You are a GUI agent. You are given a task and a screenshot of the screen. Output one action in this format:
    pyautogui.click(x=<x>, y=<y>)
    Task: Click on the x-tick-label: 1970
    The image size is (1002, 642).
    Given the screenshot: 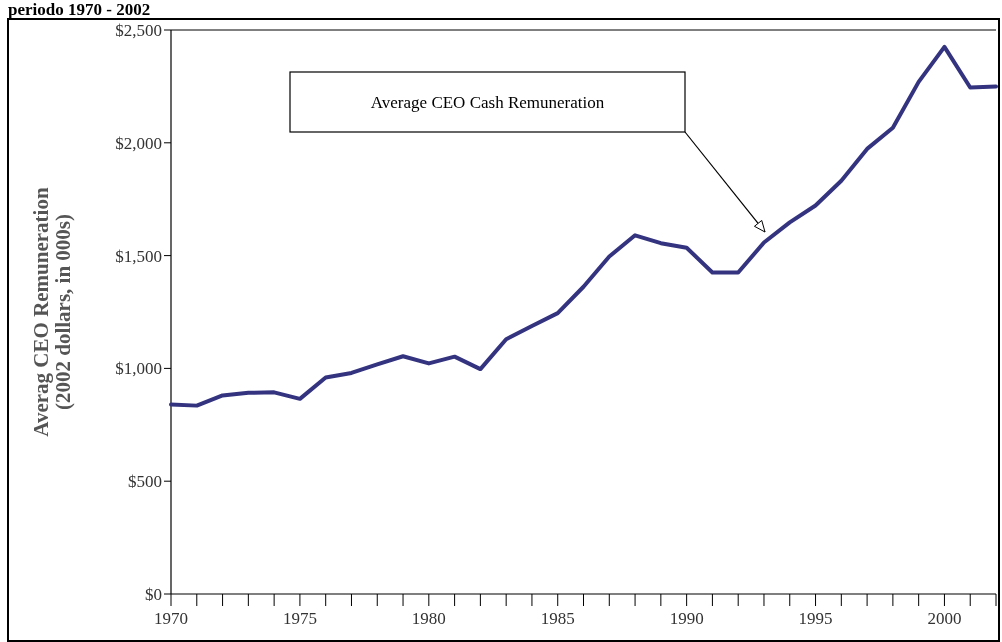 What is the action you would take?
    pyautogui.click(x=171, y=618)
    